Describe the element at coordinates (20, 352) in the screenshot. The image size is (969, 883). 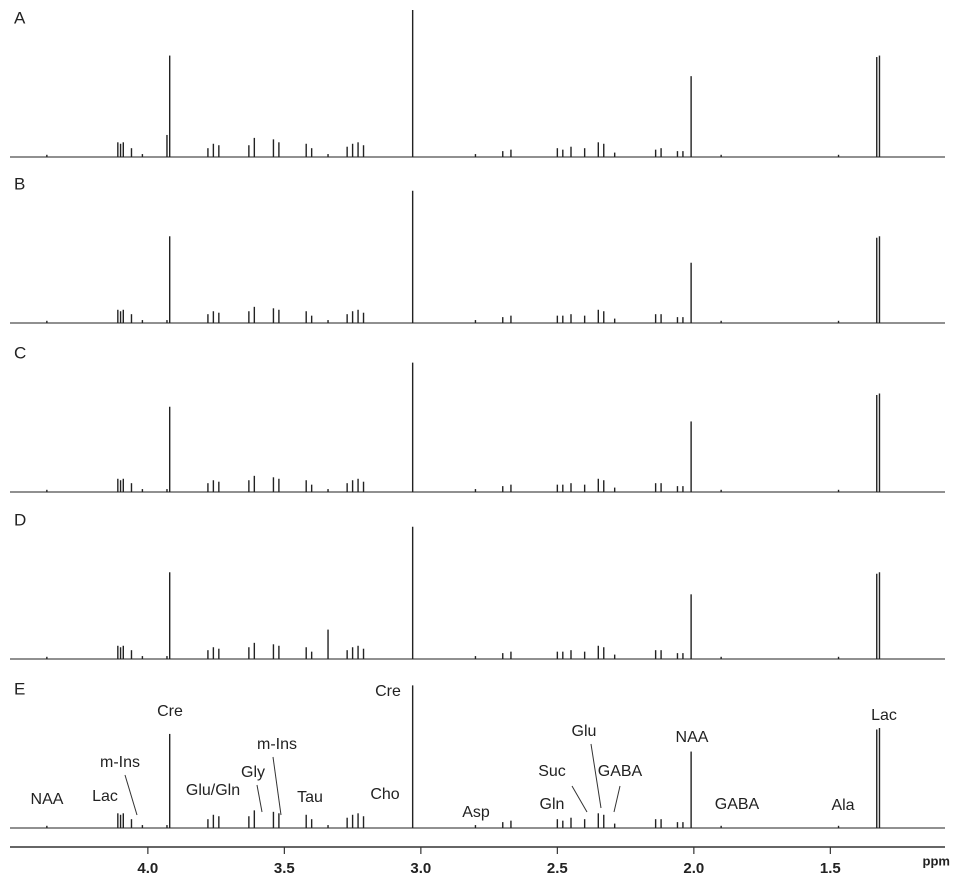
I see `panel-label: C` at that location.